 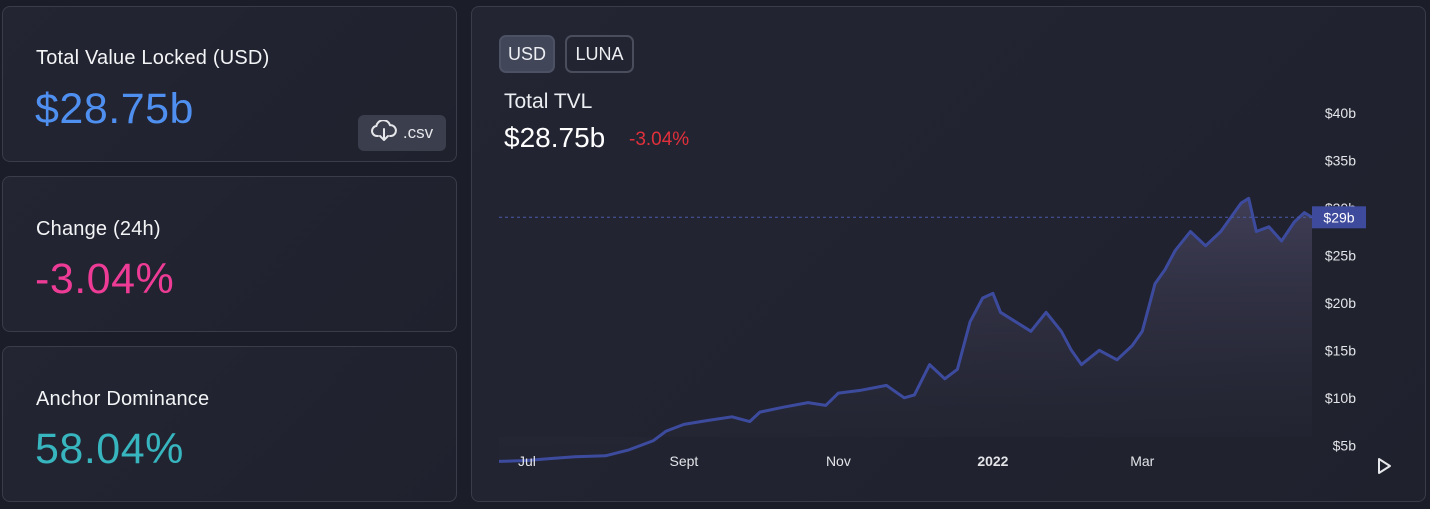 What do you see at coordinates (659, 139) in the screenshot?
I see `chart-change: -3.04%` at bounding box center [659, 139].